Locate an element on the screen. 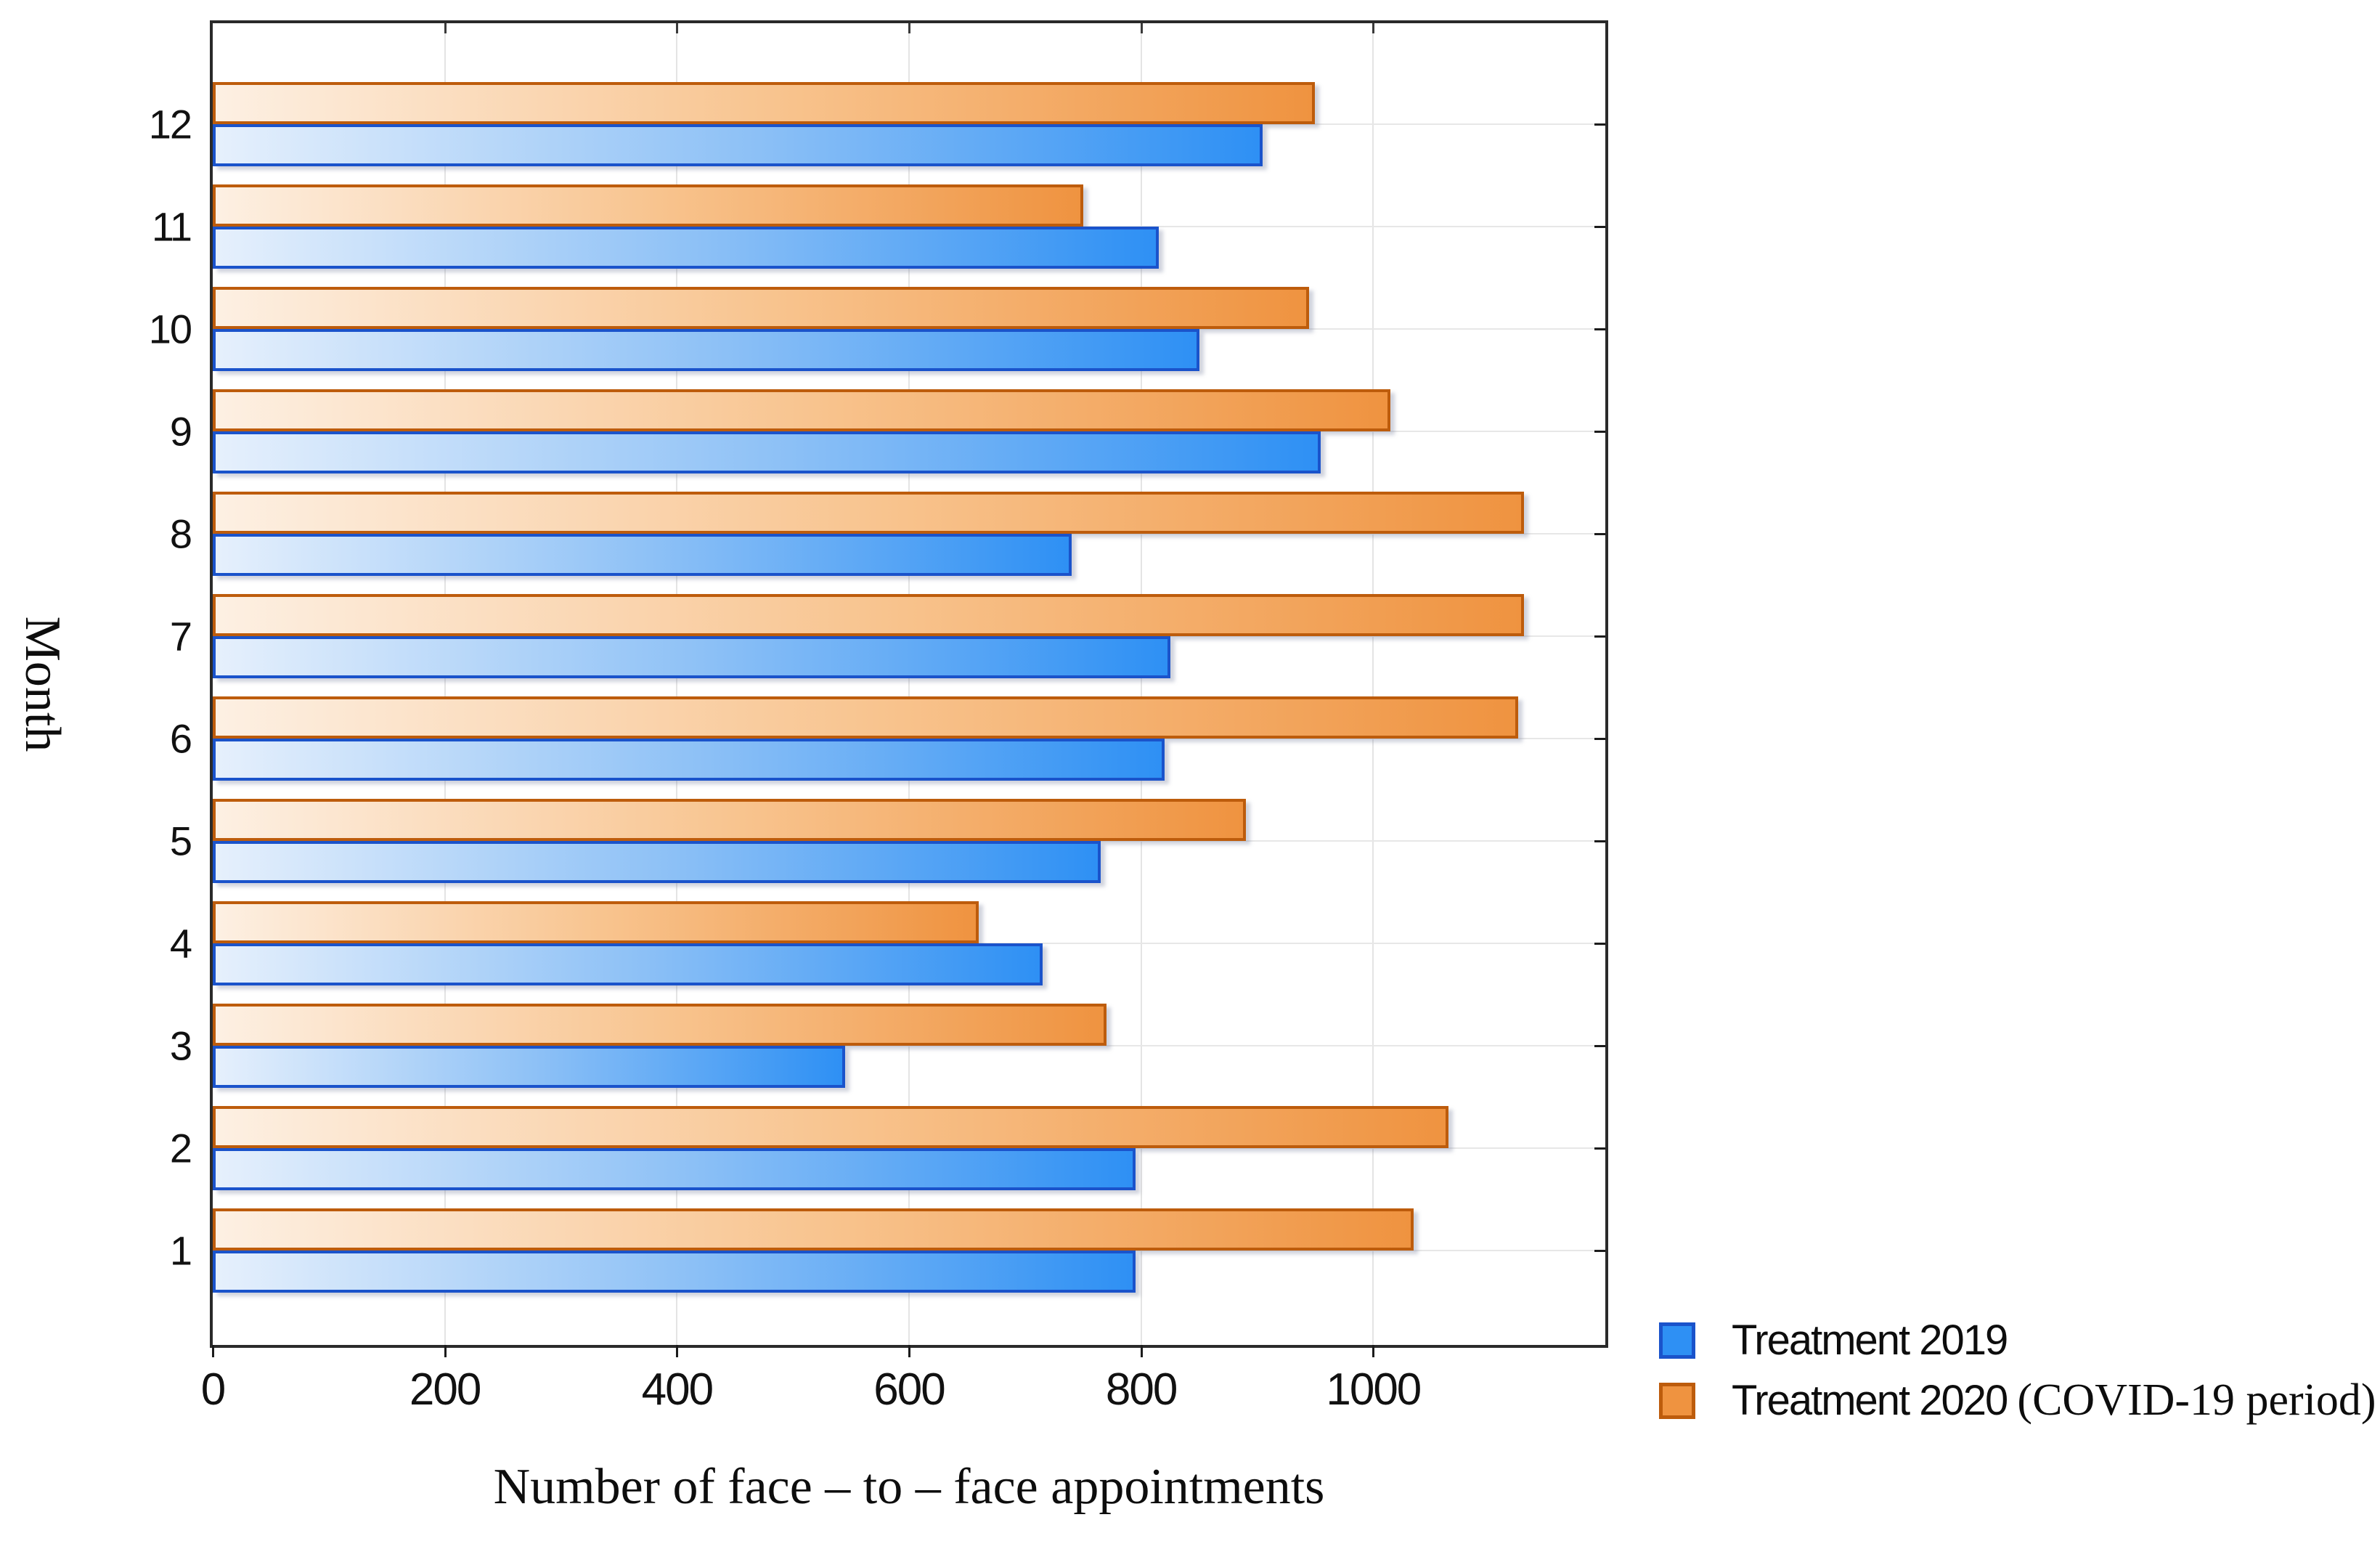 Image resolution: width=2380 pixels, height=1549 pixels. x-tick-label-800: 800 is located at coordinates (1141, 1390).